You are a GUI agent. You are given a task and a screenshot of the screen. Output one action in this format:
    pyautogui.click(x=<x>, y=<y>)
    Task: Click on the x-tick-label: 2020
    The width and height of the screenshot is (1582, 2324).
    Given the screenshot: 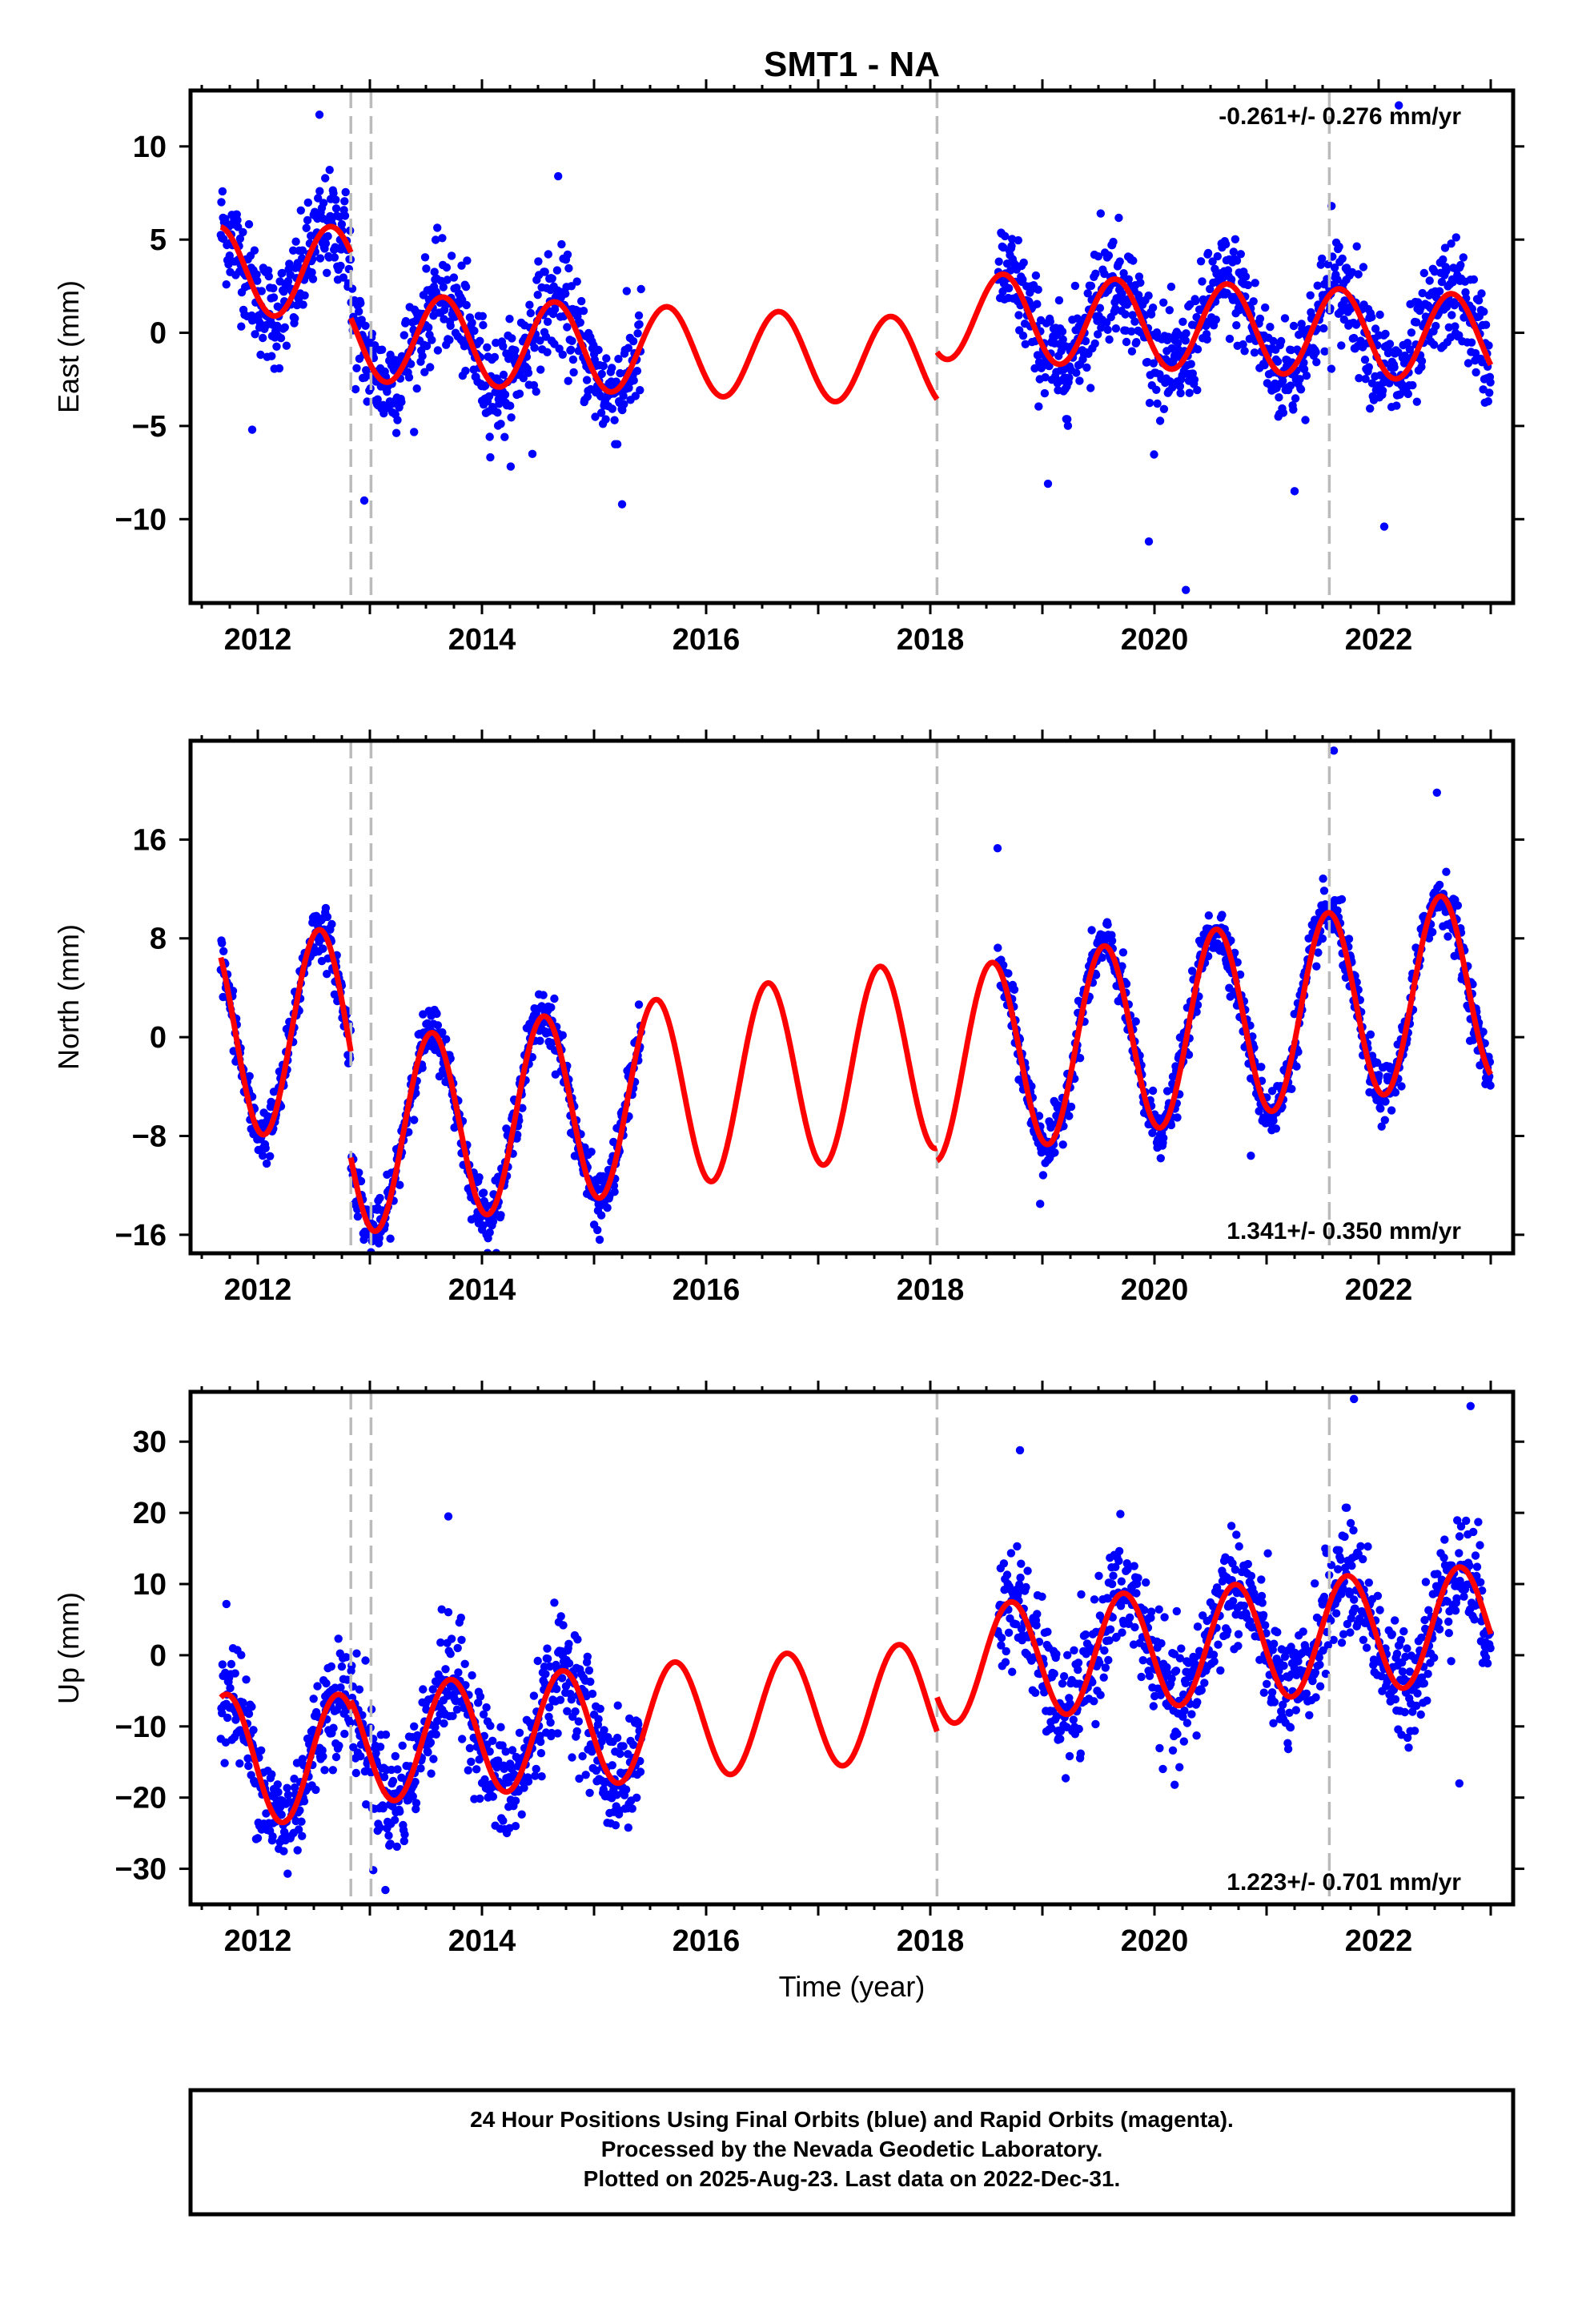 What is the action you would take?
    pyautogui.click(x=1155, y=640)
    